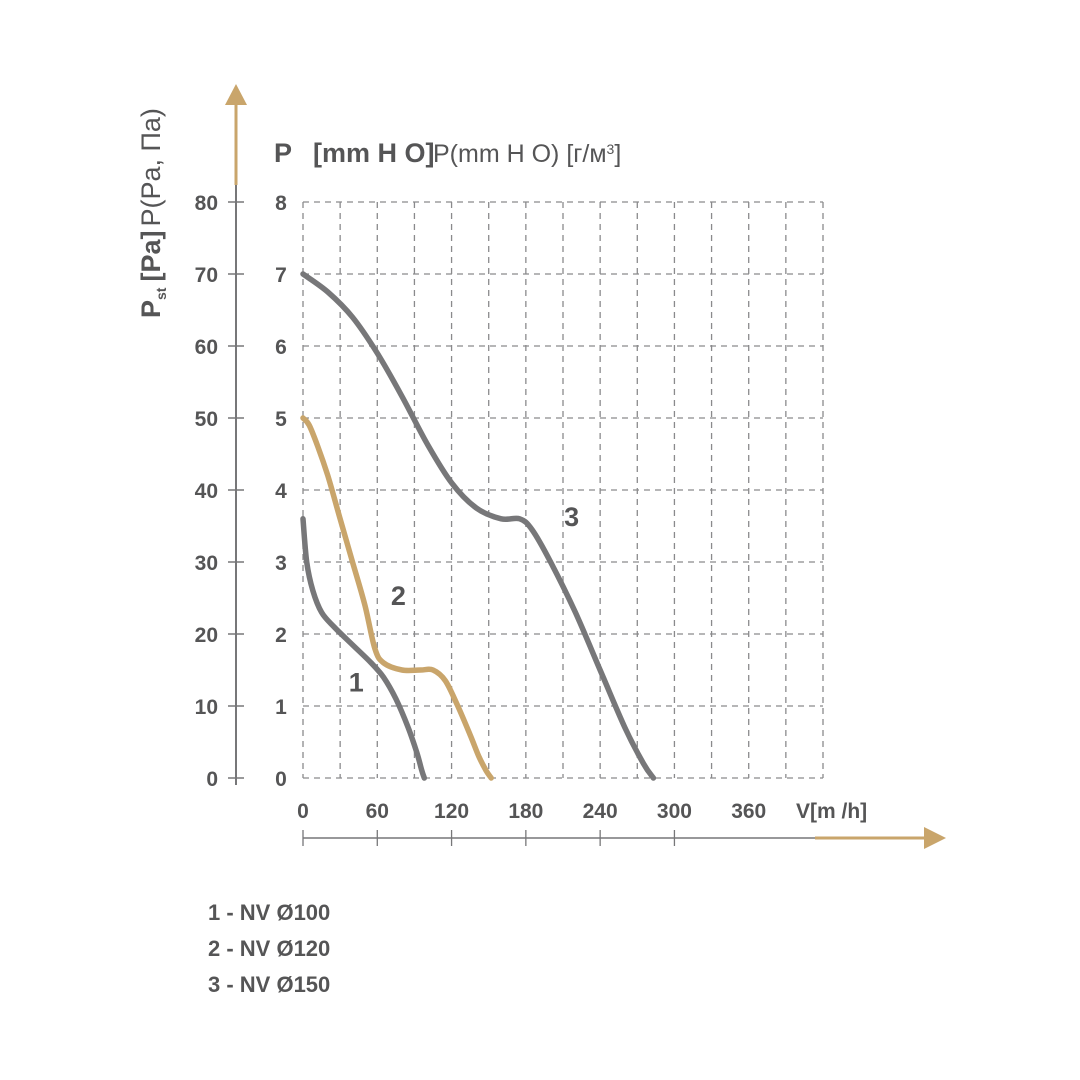 This screenshot has width=1080, height=1080. Describe the element at coordinates (377, 811) in the screenshot. I see `x-tick-label: 60` at that location.